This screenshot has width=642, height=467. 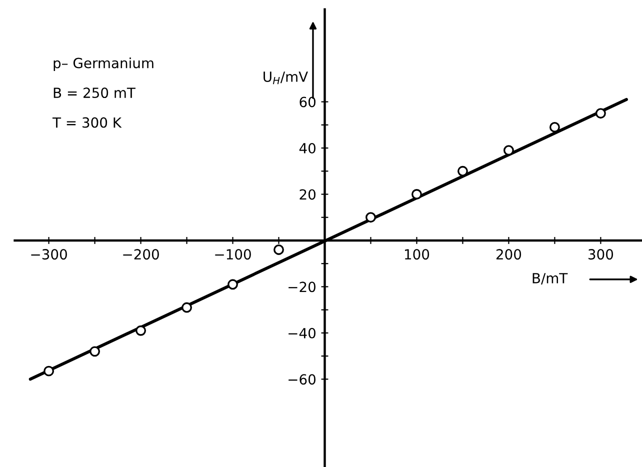 I want to click on y-tick-label: −20, so click(x=302, y=287).